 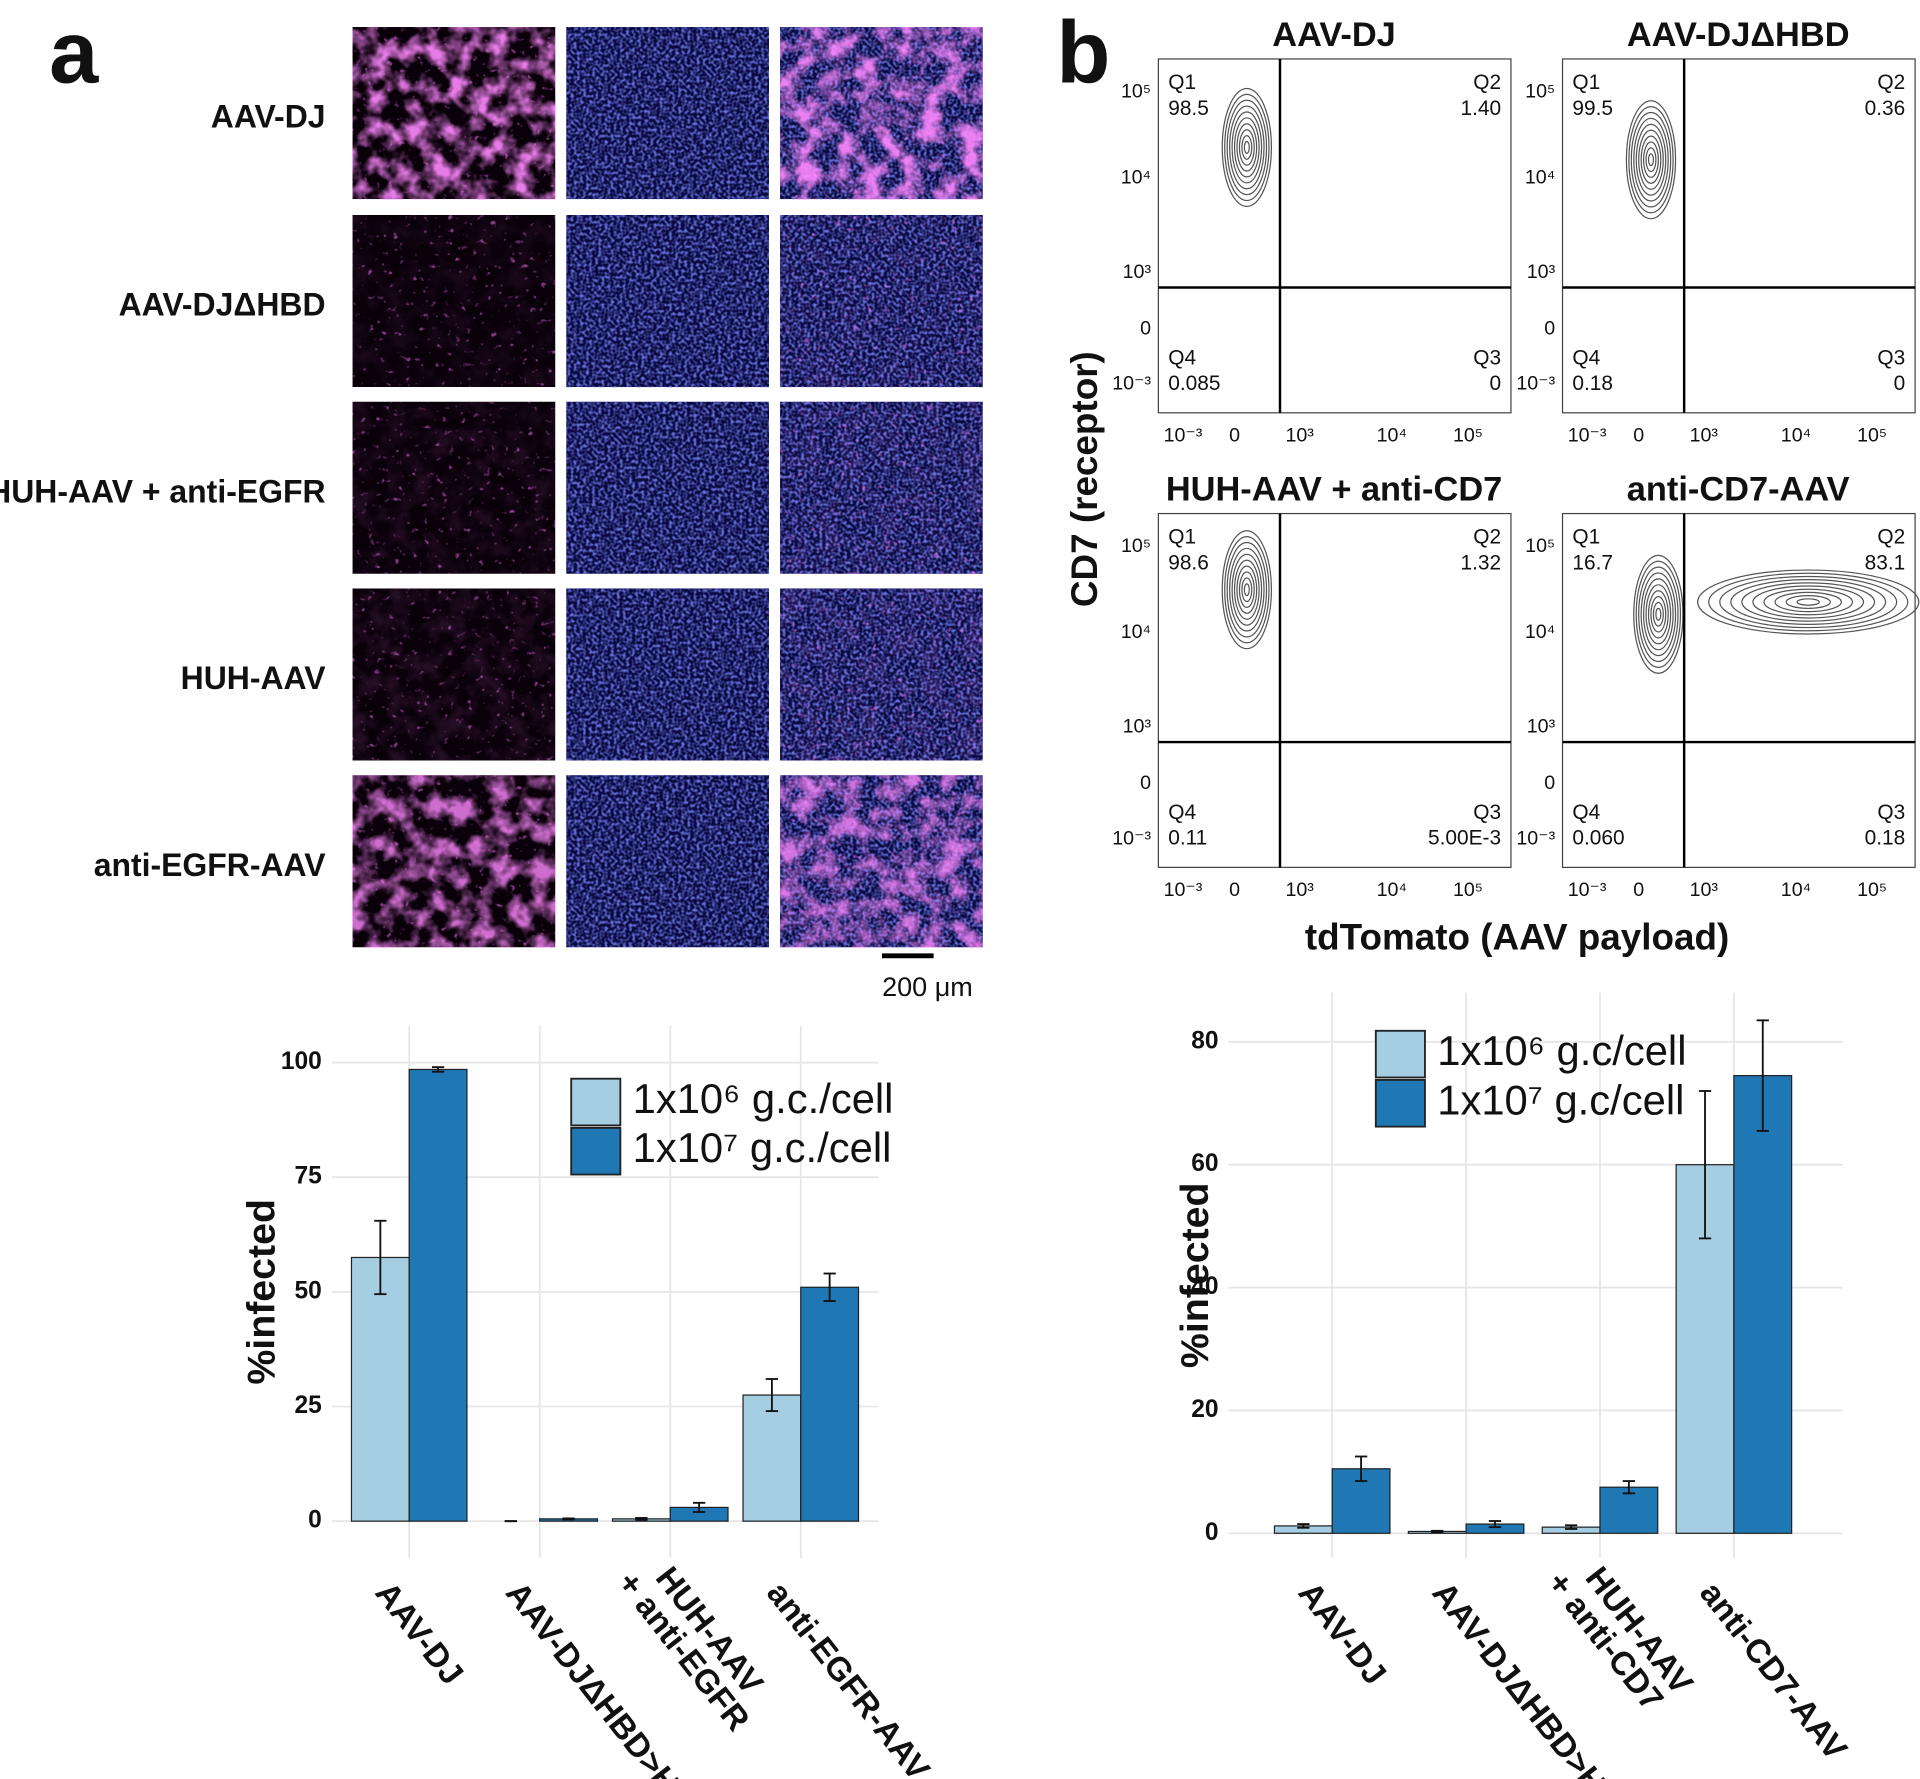 What do you see at coordinates (308, 1405) in the screenshot?
I see `y-tick-label: 25` at bounding box center [308, 1405].